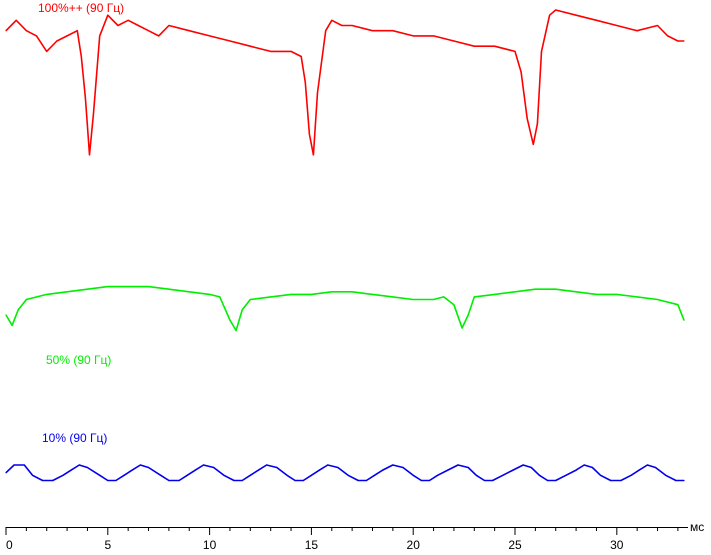 This screenshot has width=711, height=555. I want to click on x-axis-unit-label: мс, so click(697, 527).